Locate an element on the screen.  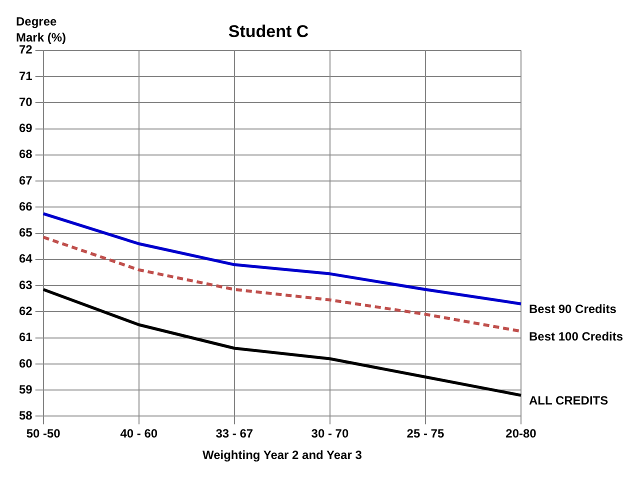
y-tick-label: 67 is located at coordinates (25, 180).